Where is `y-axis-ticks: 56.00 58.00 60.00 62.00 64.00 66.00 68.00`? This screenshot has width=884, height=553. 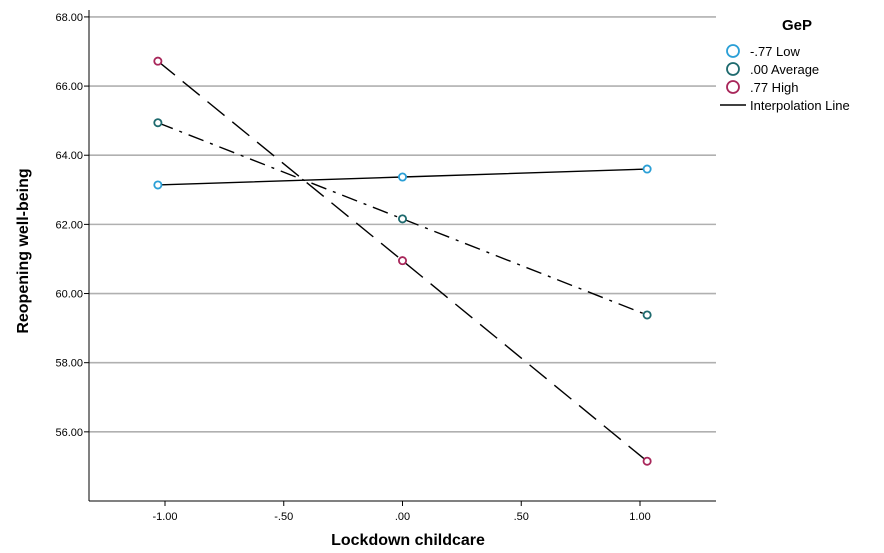 y-axis-ticks: 56.00 58.00 60.00 62.00 64.00 66.00 68.00 is located at coordinates (72, 225).